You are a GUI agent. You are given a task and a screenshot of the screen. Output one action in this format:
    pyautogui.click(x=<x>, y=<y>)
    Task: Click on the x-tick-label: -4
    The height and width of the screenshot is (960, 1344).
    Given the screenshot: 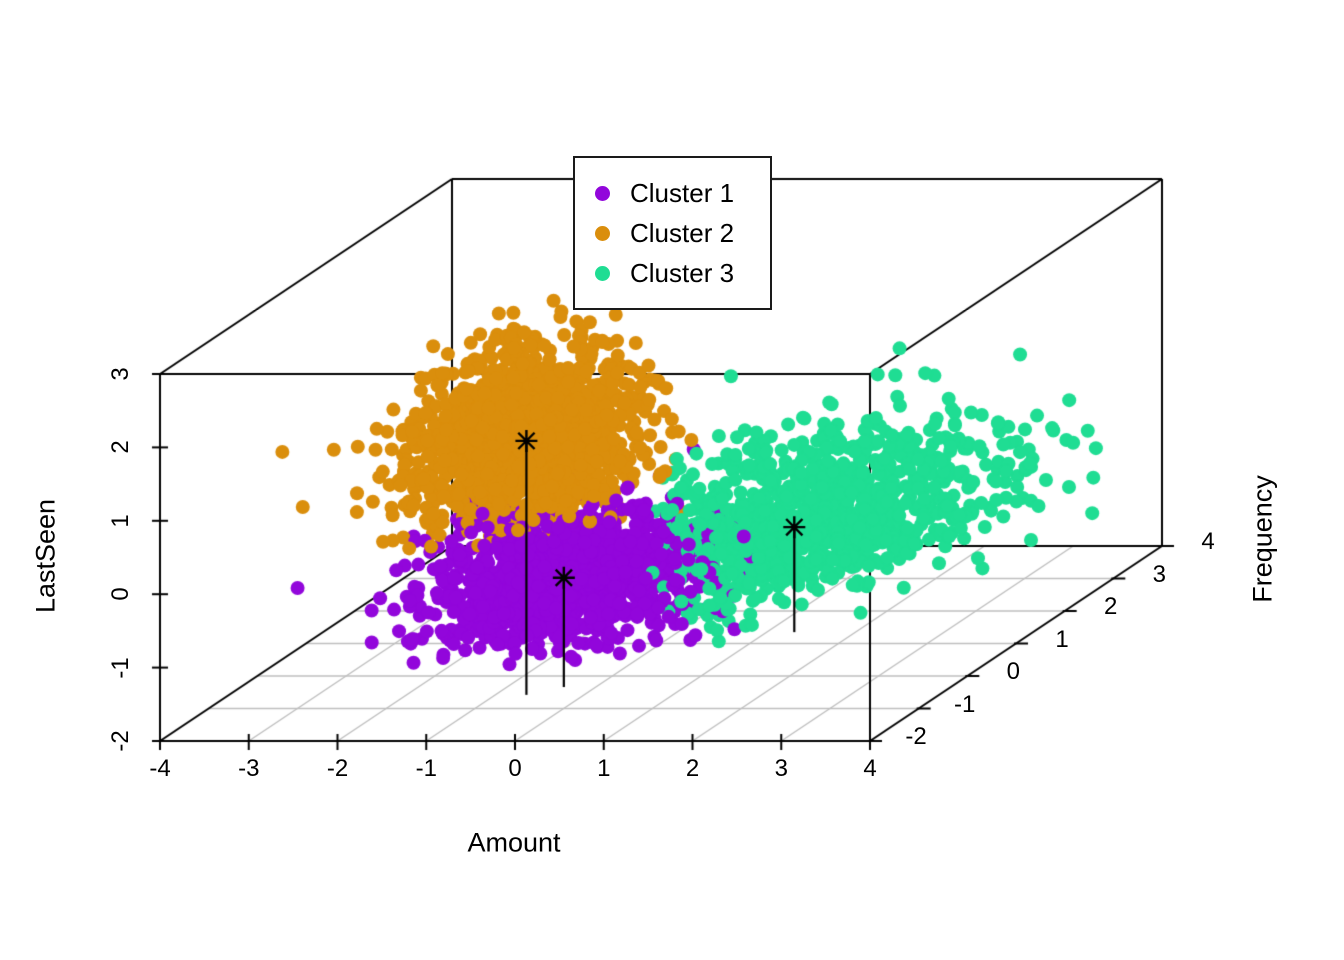 What is the action you would take?
    pyautogui.click(x=160, y=768)
    